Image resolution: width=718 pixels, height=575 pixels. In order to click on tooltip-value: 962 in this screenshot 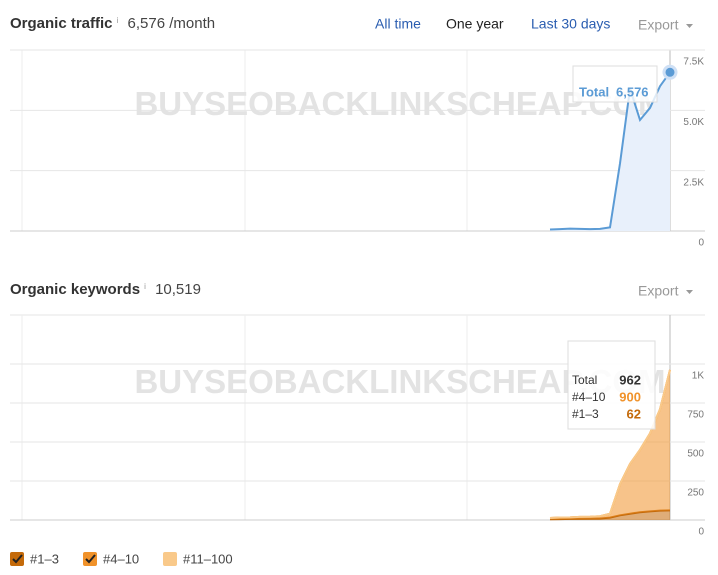, I will do `click(630, 379)`.